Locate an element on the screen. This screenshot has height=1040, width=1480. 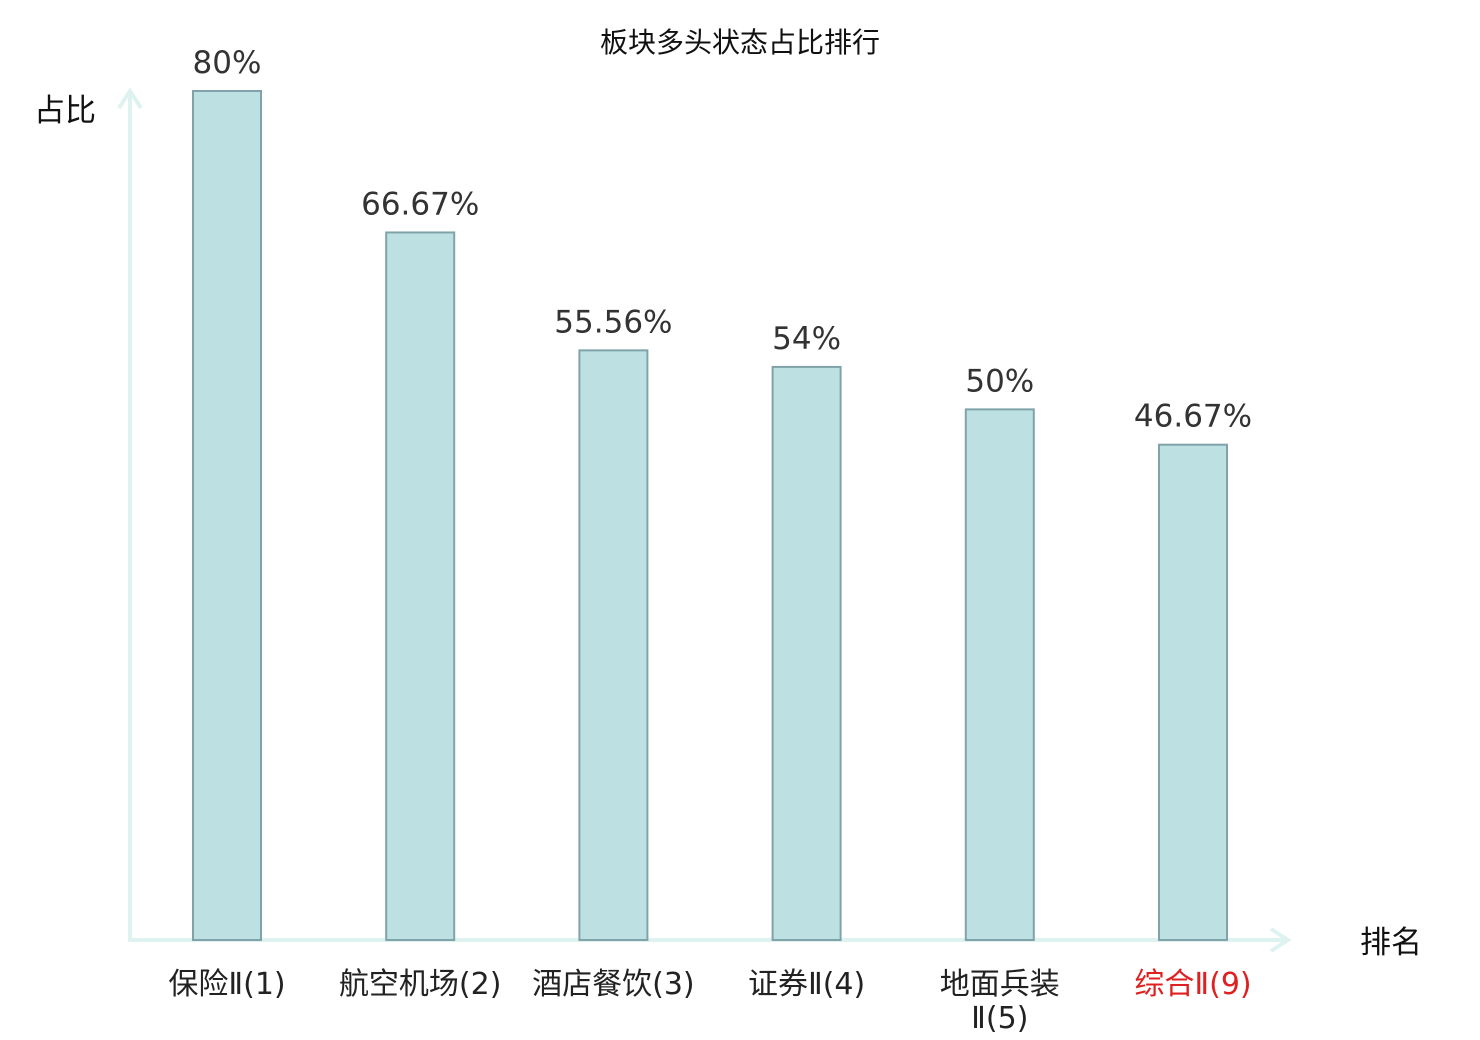
x-axis-arrow is located at coordinates (1280, 940).